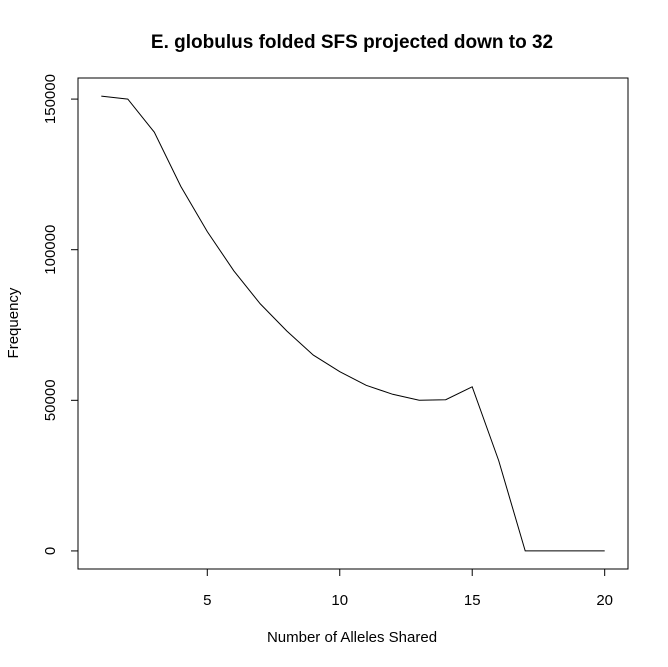 This screenshot has width=668, height=667. What do you see at coordinates (352, 637) in the screenshot?
I see `x-axis-label: Number of Alleles Shared` at bounding box center [352, 637].